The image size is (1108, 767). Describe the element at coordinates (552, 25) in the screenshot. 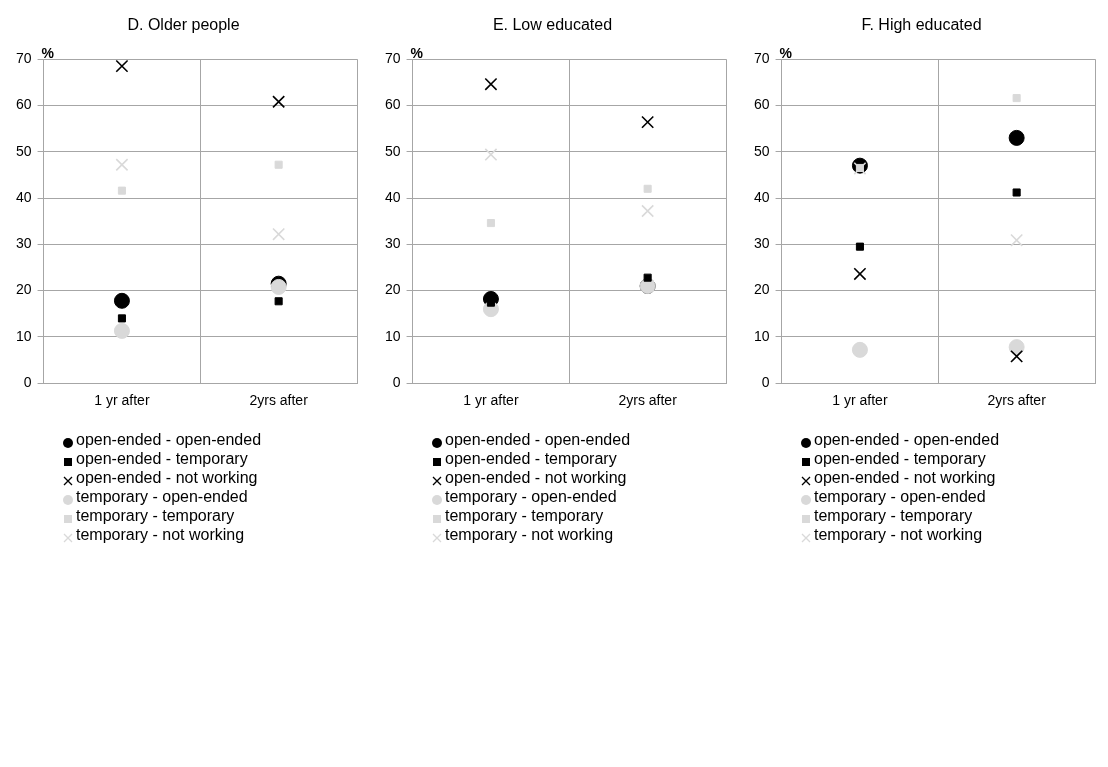

I see `chart-title: E. Low educated` at that location.